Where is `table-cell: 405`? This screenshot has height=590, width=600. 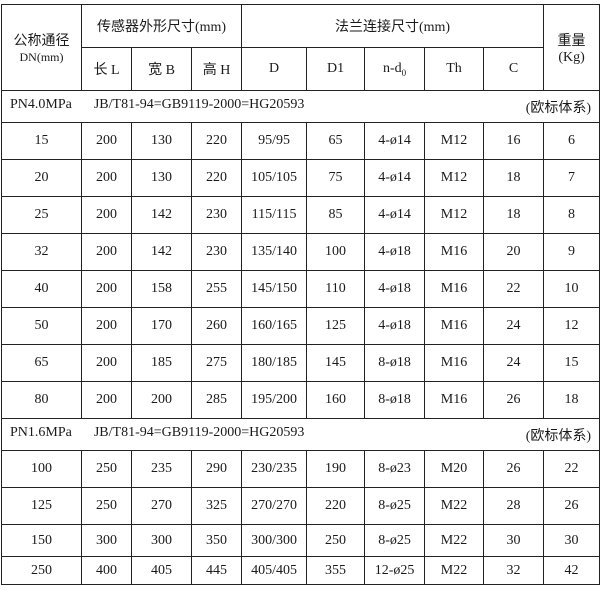 table-cell: 405 is located at coordinates (161, 570).